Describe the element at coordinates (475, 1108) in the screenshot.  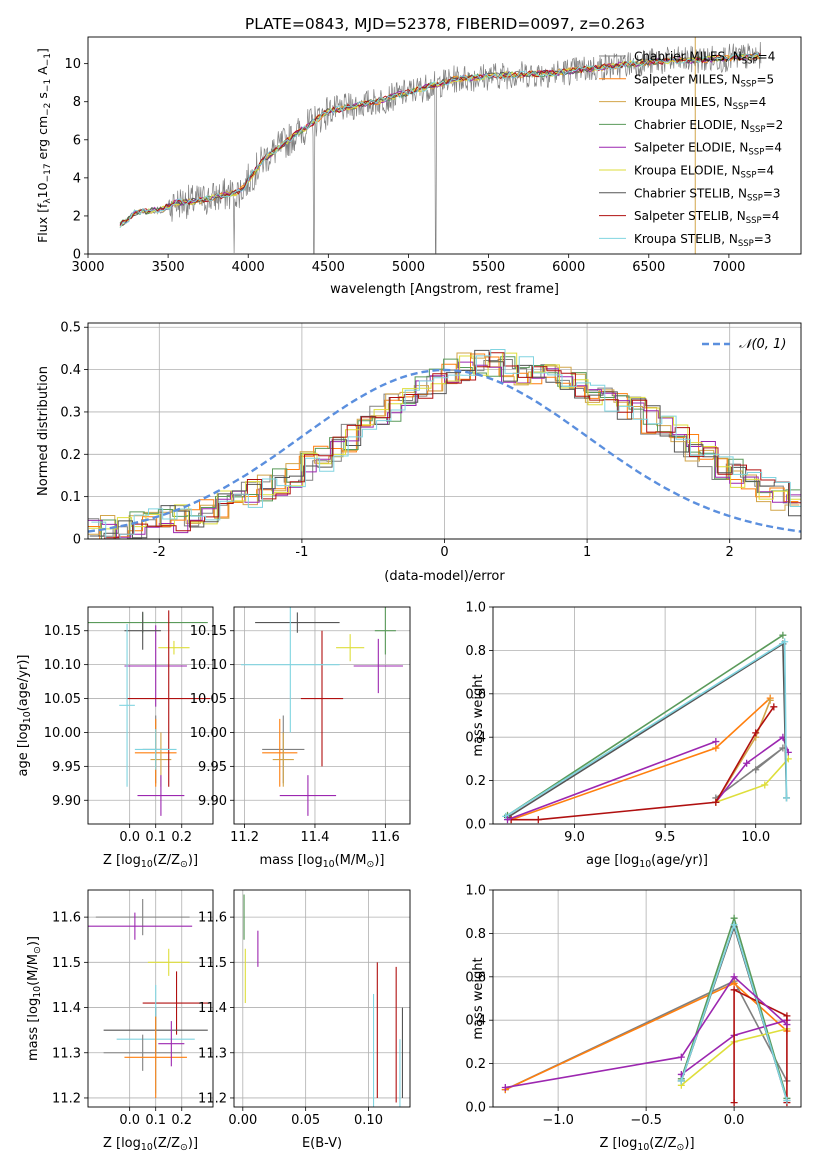
I see `y-tick-label: 0.0` at that location.